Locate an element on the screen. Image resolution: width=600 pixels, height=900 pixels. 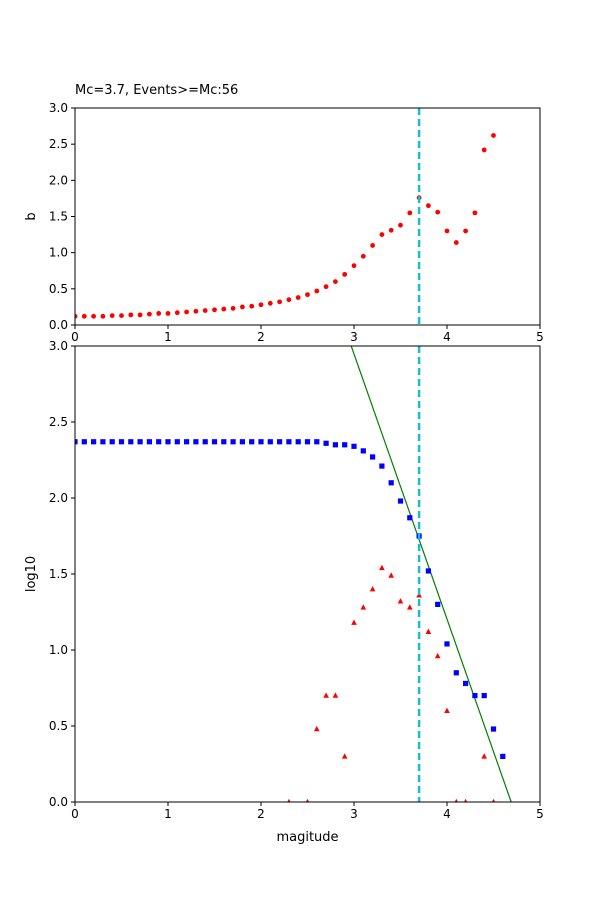
y-tick-label: 1.5 is located at coordinates (58, 217).